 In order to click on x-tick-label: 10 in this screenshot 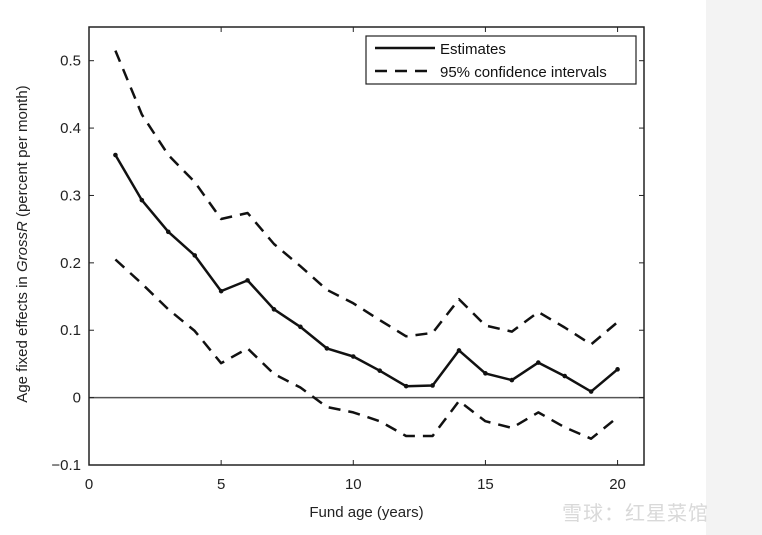, I will do `click(353, 484)`.